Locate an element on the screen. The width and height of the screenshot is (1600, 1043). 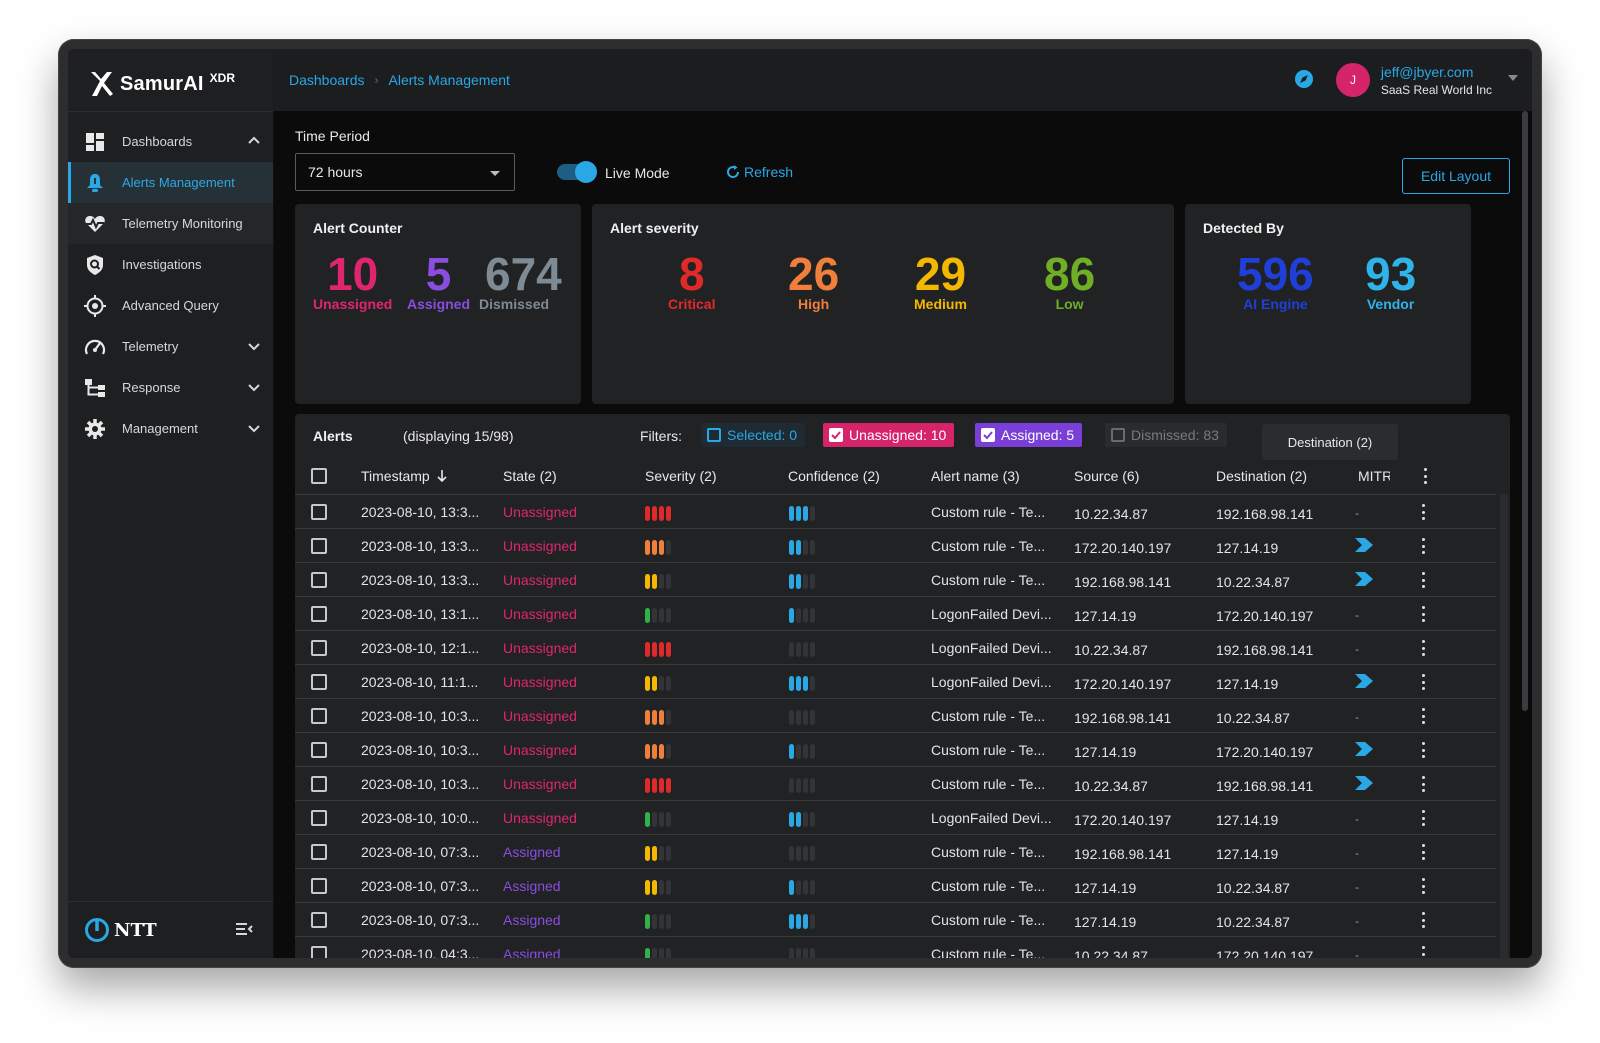
col-state: State (2) is located at coordinates (530, 476).